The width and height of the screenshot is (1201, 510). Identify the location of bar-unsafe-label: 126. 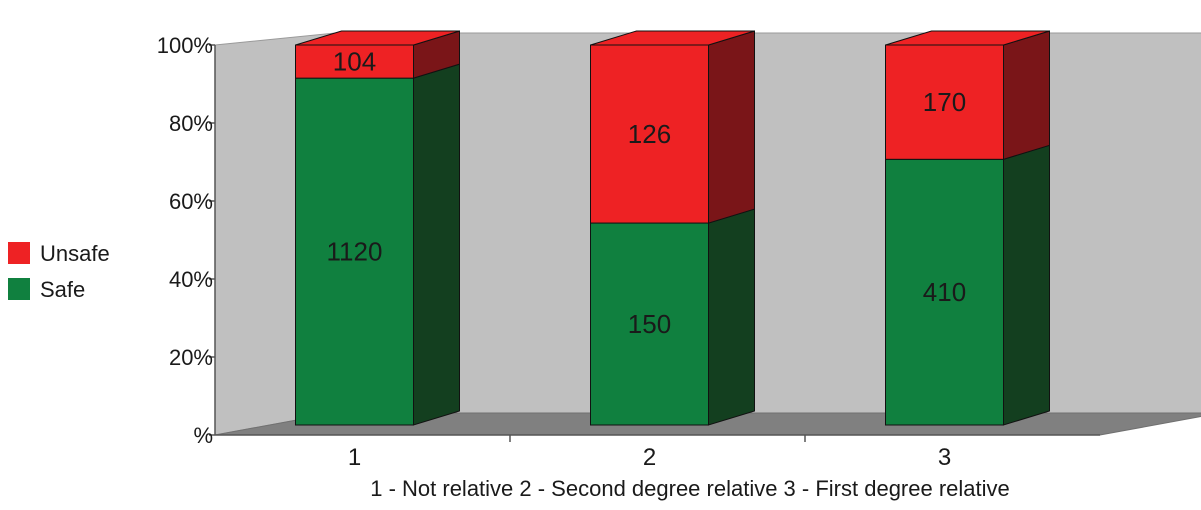
(649, 134).